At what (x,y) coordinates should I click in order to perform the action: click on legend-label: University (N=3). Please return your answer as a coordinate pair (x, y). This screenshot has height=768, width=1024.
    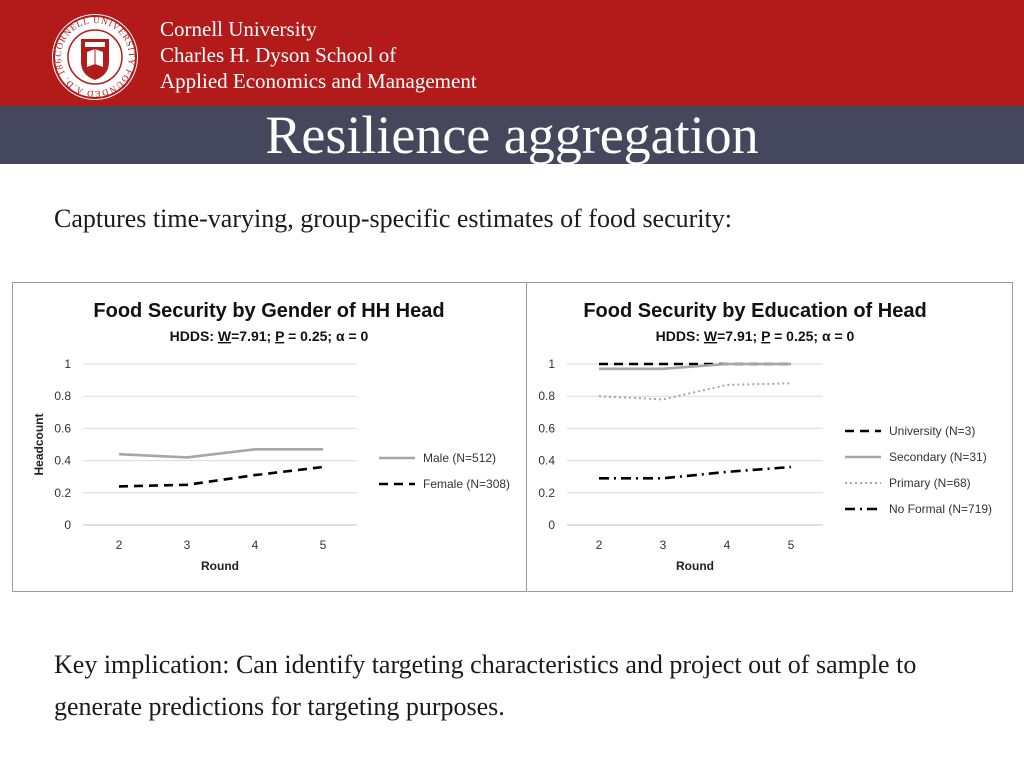
    Looking at the image, I should click on (932, 431).